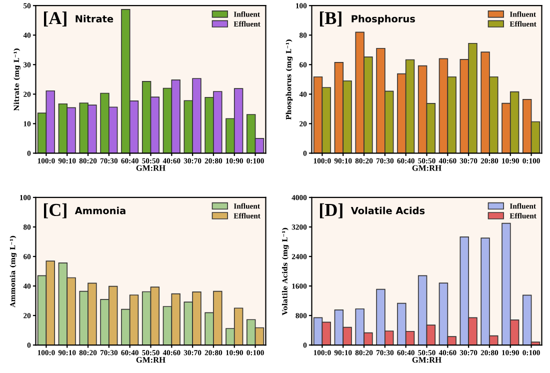 The height and width of the screenshot is (373, 550). What do you see at coordinates (55, 210) in the screenshot?
I see `chart-title: [C]` at bounding box center [55, 210].